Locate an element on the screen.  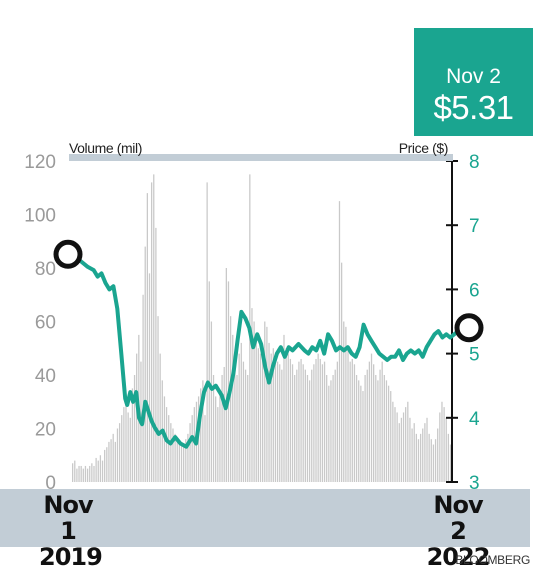
start-price-marker is located at coordinates (68, 254).